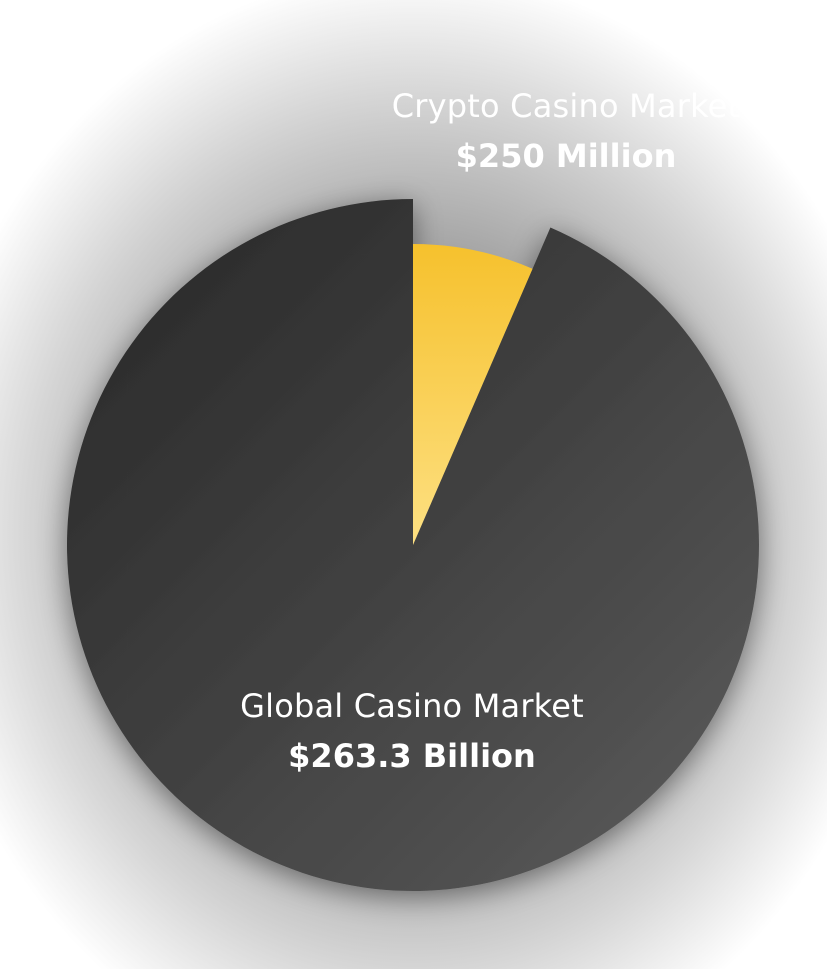  Describe the element at coordinates (412, 706) in the screenshot. I see `global-slice-name: Global Casino Market` at that location.